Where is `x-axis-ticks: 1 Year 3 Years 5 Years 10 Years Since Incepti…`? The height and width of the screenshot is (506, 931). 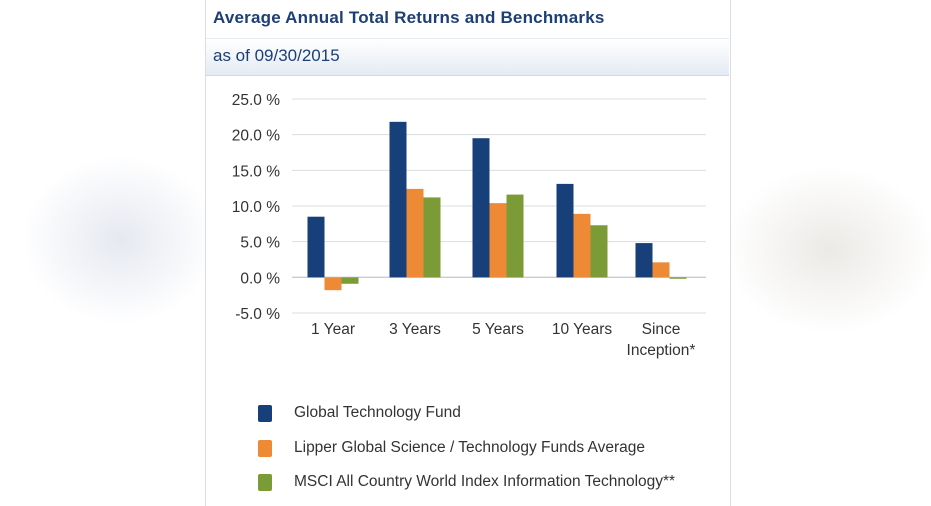 x-axis-ticks: 1 Year 3 Years 5 Years 10 Years Since Incepti… is located at coordinates (503, 340).